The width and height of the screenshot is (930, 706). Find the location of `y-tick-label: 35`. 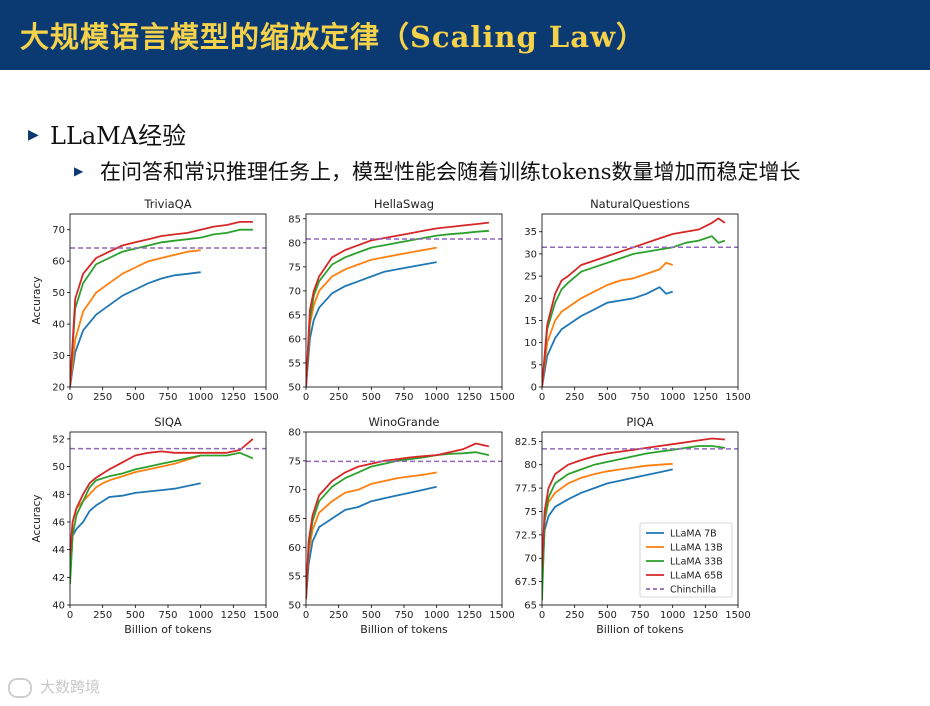

y-tick-label: 35 is located at coordinates (530, 232).